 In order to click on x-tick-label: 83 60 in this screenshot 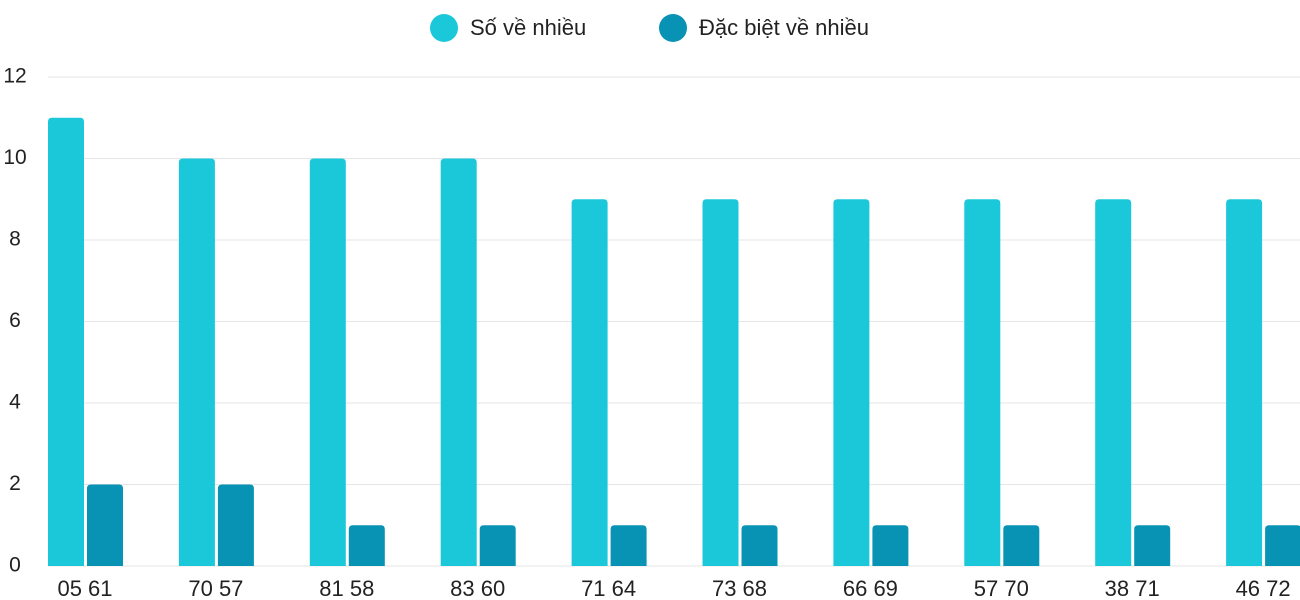, I will do `click(477, 588)`.